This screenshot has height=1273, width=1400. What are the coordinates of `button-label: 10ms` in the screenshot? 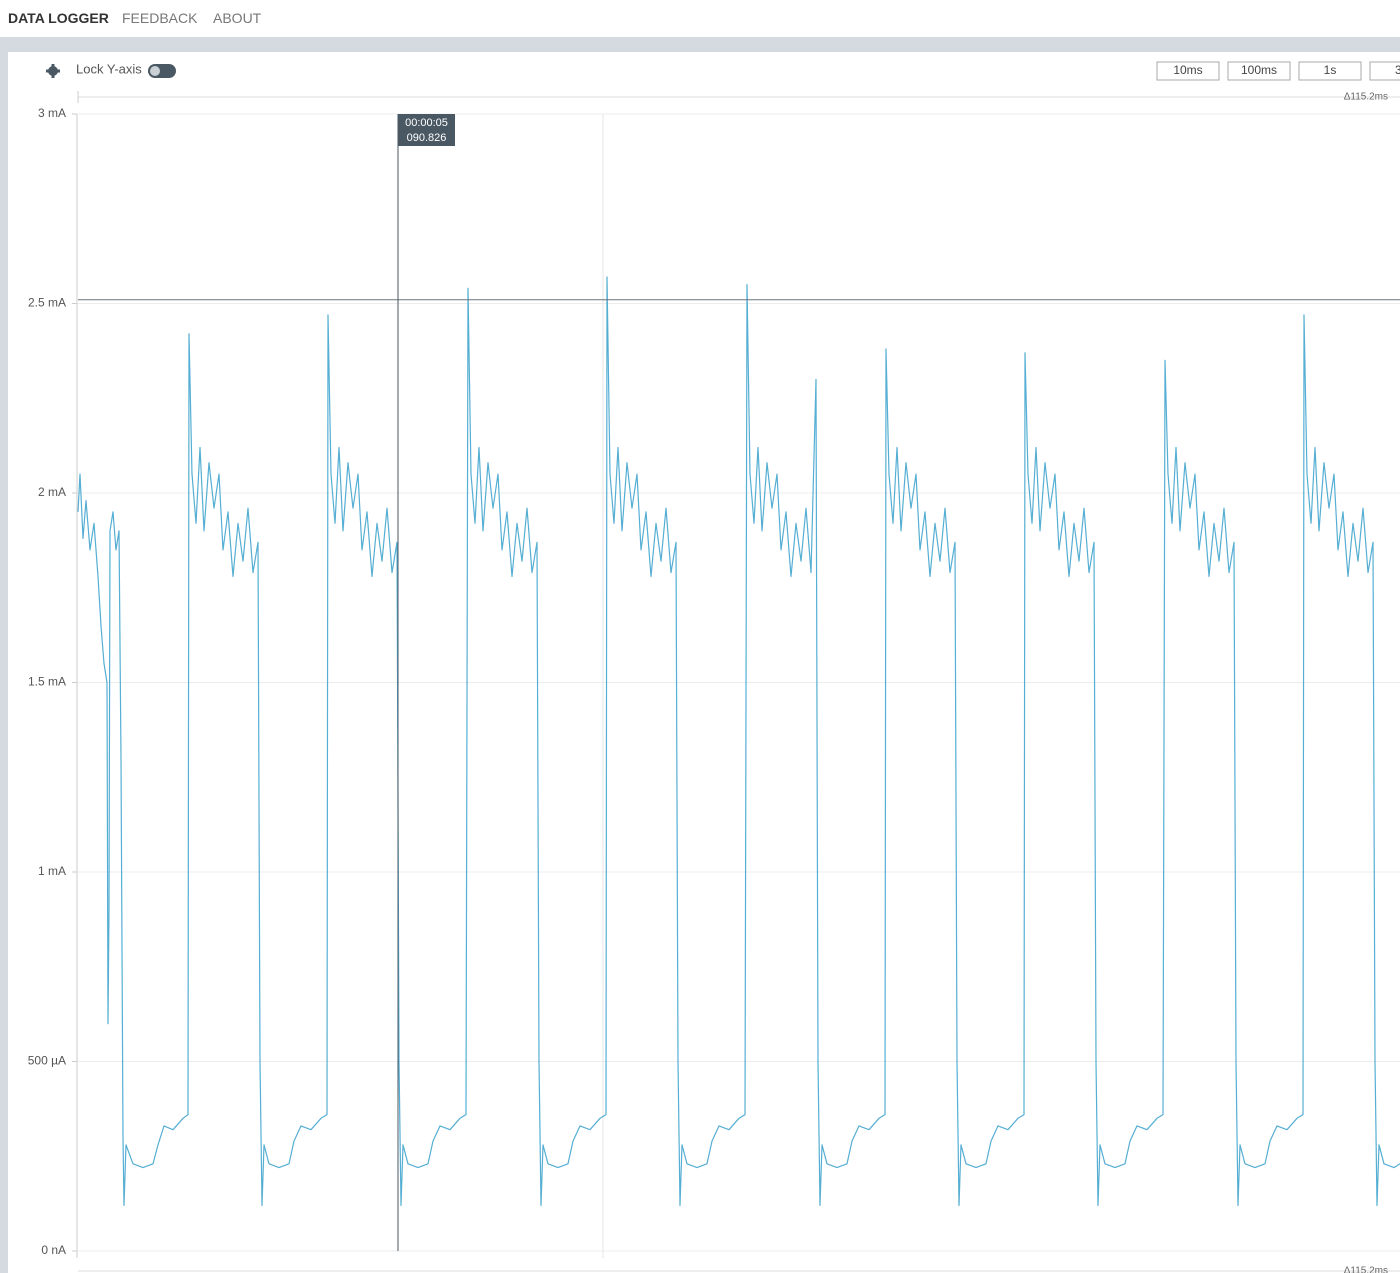 It's located at (1187, 70).